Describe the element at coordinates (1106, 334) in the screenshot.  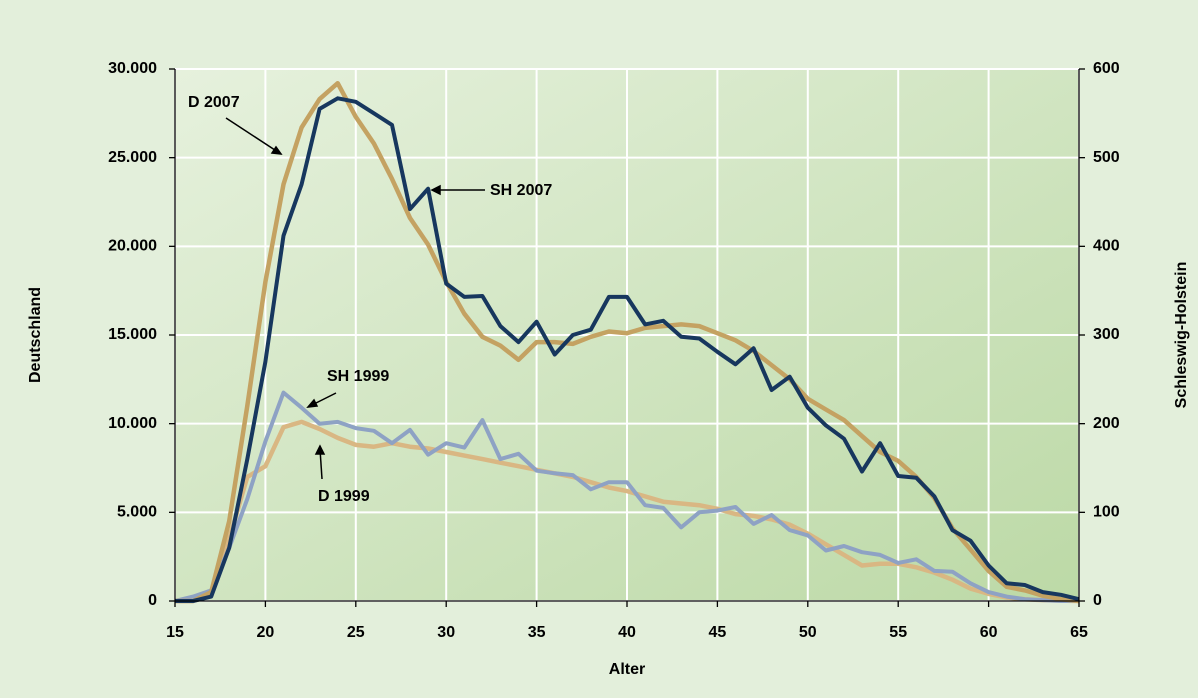
I see `y2-tick-label: 300` at that location.